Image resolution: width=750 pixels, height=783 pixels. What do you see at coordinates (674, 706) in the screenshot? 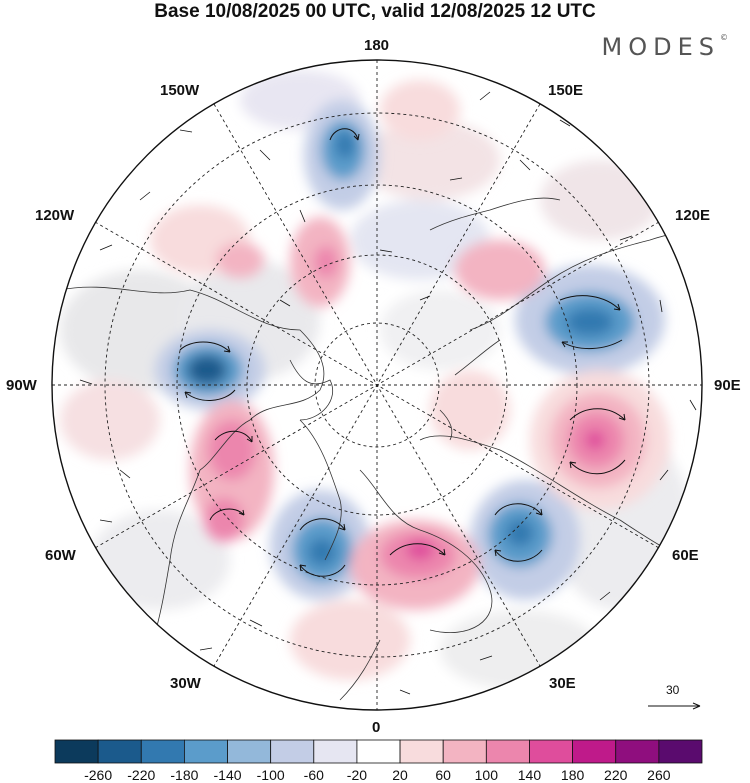
I see `reference-vector` at bounding box center [674, 706].